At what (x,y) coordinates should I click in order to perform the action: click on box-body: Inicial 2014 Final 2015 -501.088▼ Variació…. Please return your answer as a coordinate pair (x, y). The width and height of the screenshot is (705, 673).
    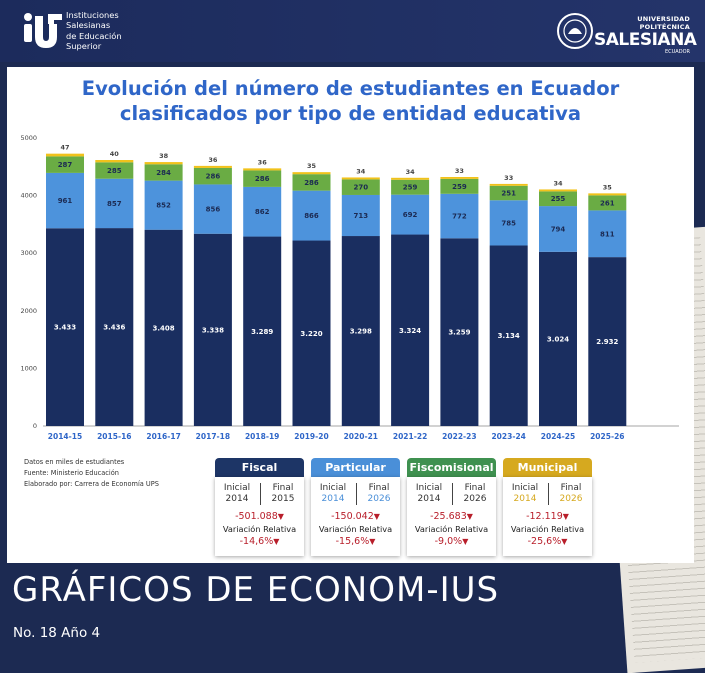
    Looking at the image, I should click on (259, 516).